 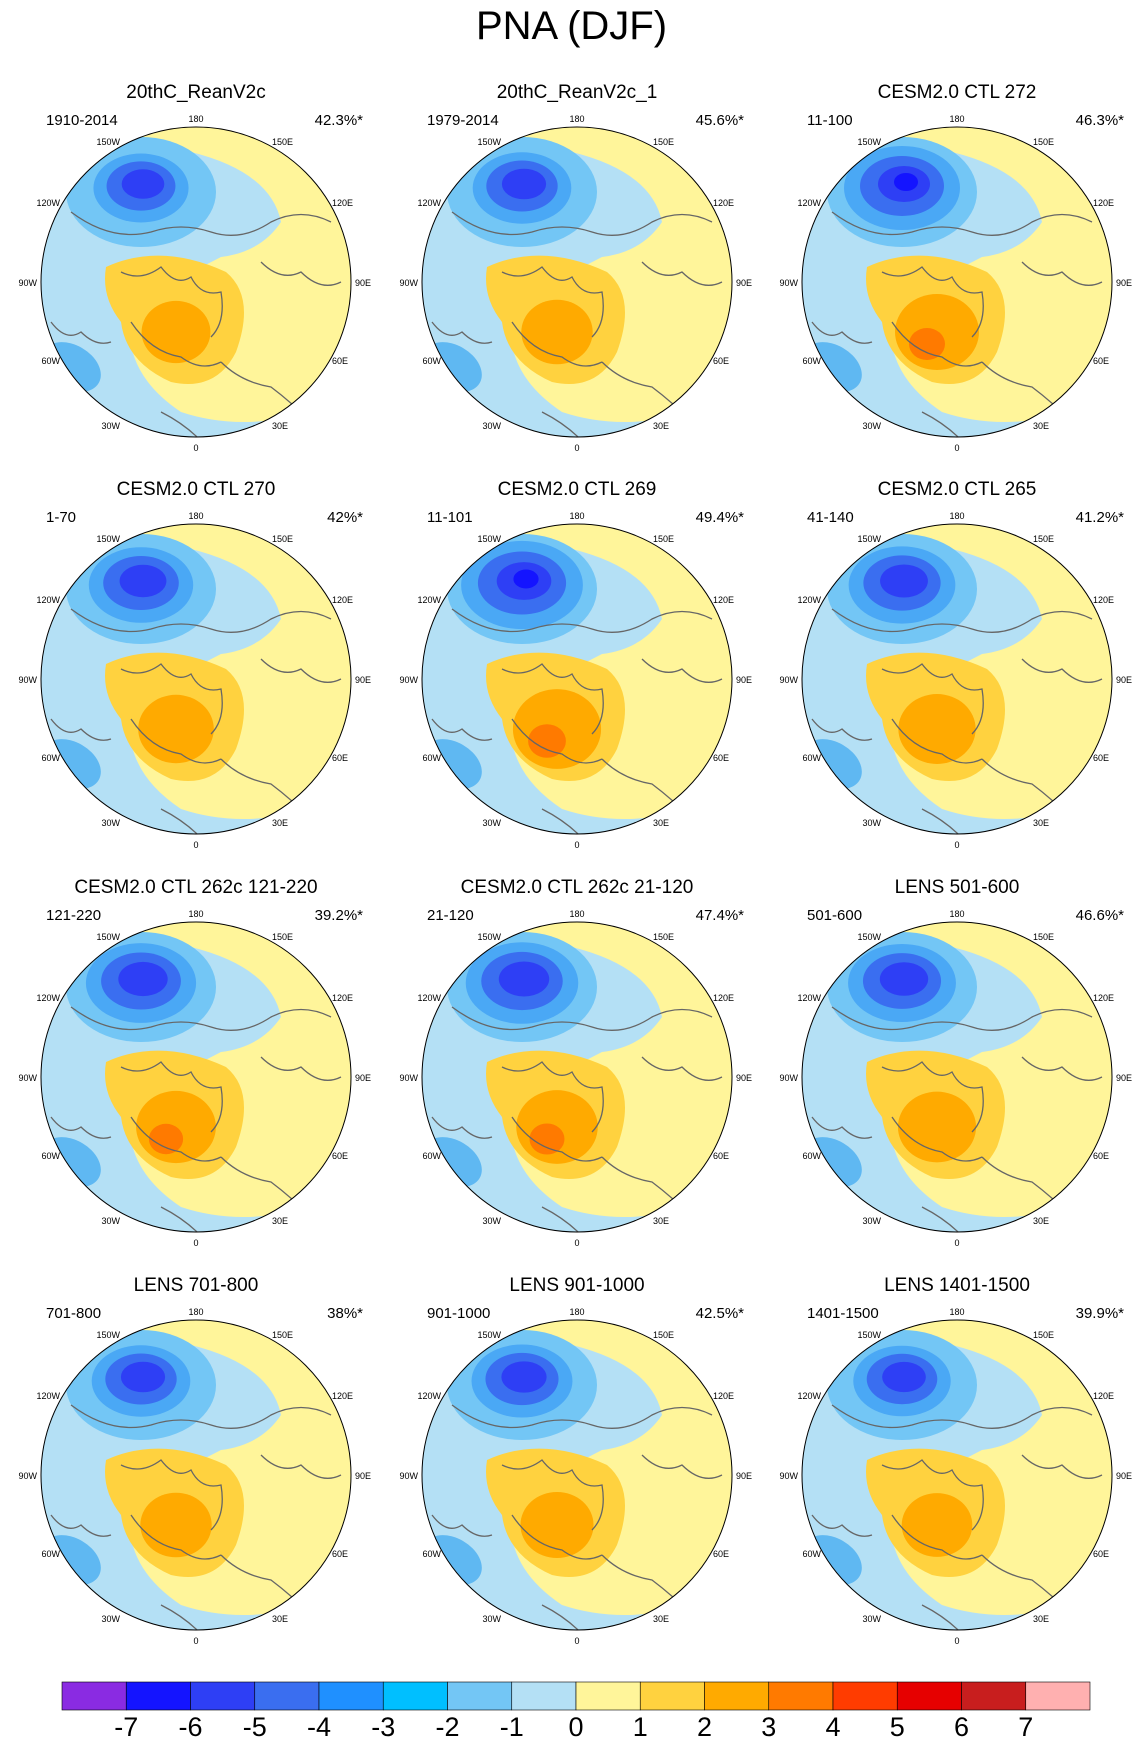 What do you see at coordinates (961, 1725) in the screenshot?
I see `colorbar-label: 6` at bounding box center [961, 1725].